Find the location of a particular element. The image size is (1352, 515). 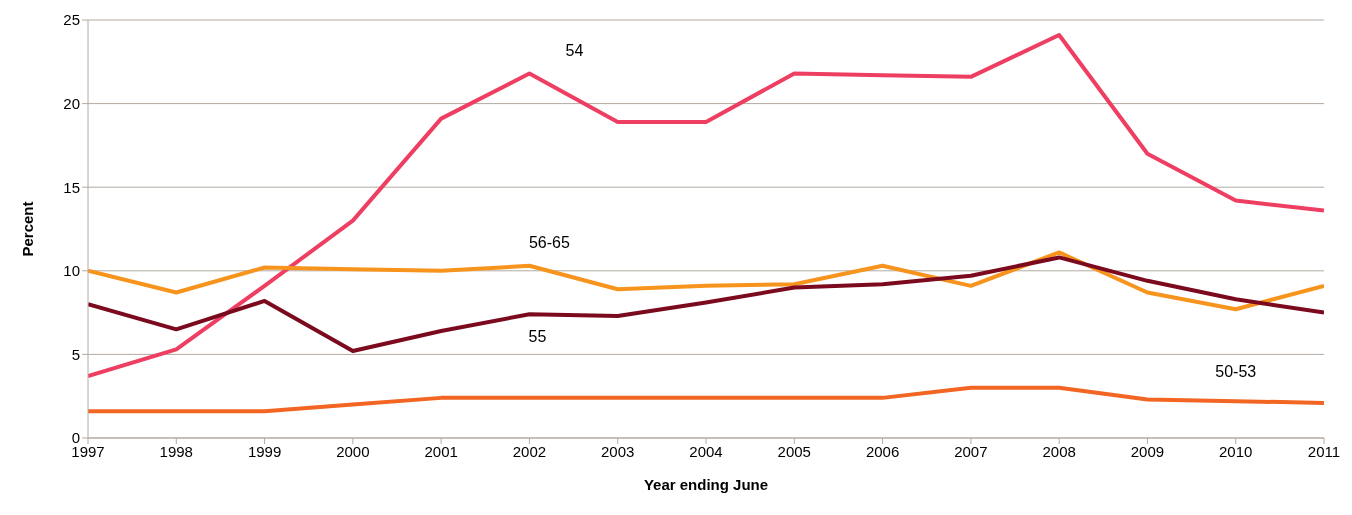

y-tick-label: 25 is located at coordinates (71, 20).